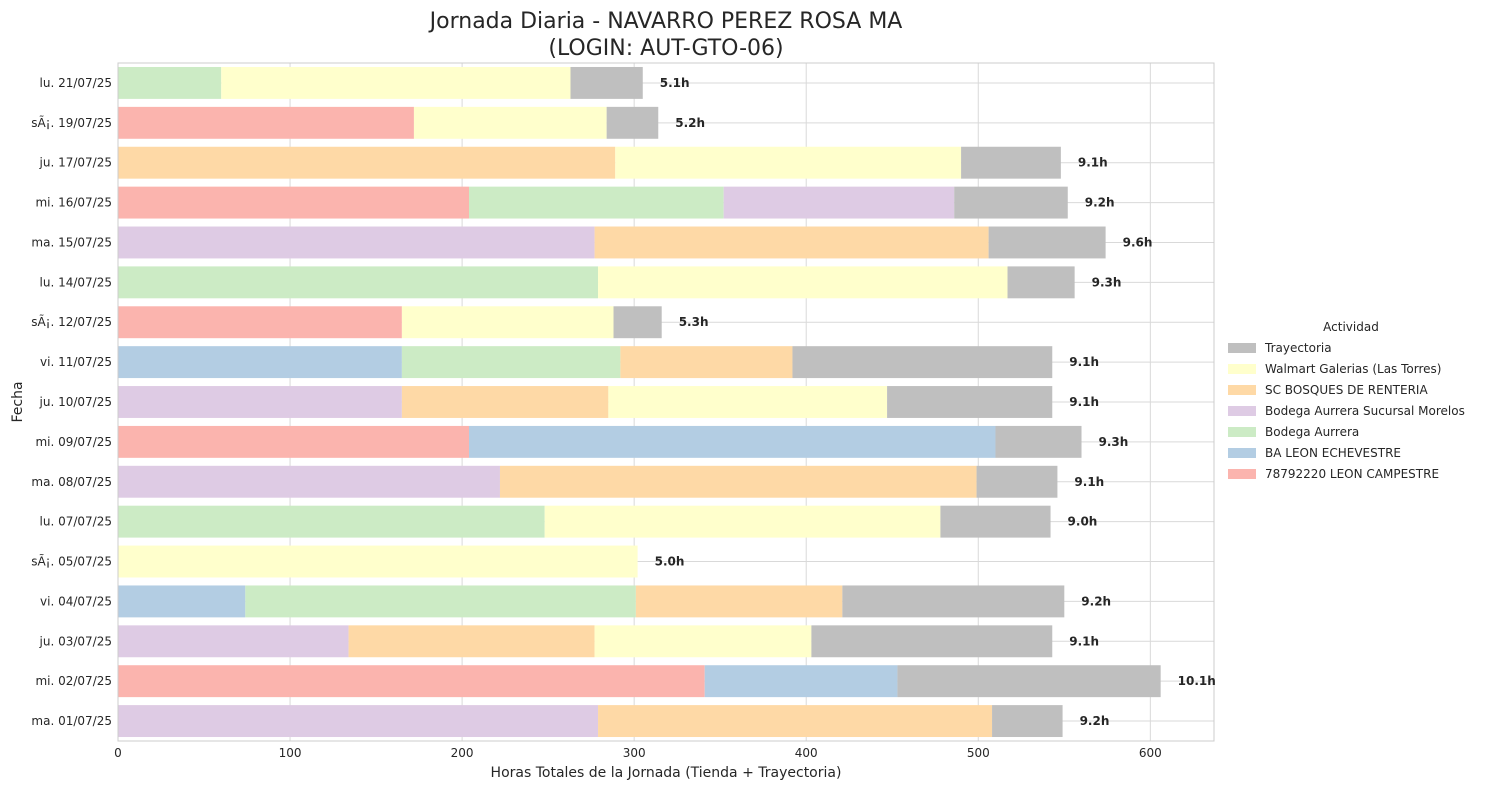 The image size is (1490, 790). I want to click on y-tick-label: lu. 21/07/25, so click(76, 83).